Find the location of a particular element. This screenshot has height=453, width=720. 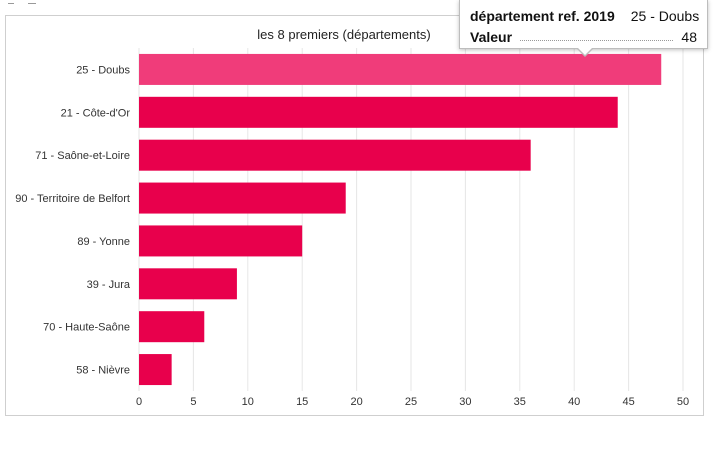

x-tick-label: 25 is located at coordinates (411, 402).